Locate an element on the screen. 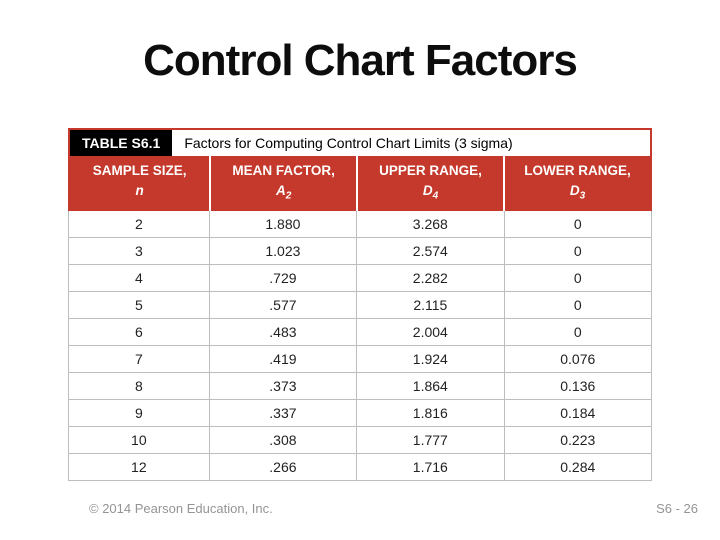 The image size is (720, 540). cell-upper-range: 1.777 is located at coordinates (429, 439).